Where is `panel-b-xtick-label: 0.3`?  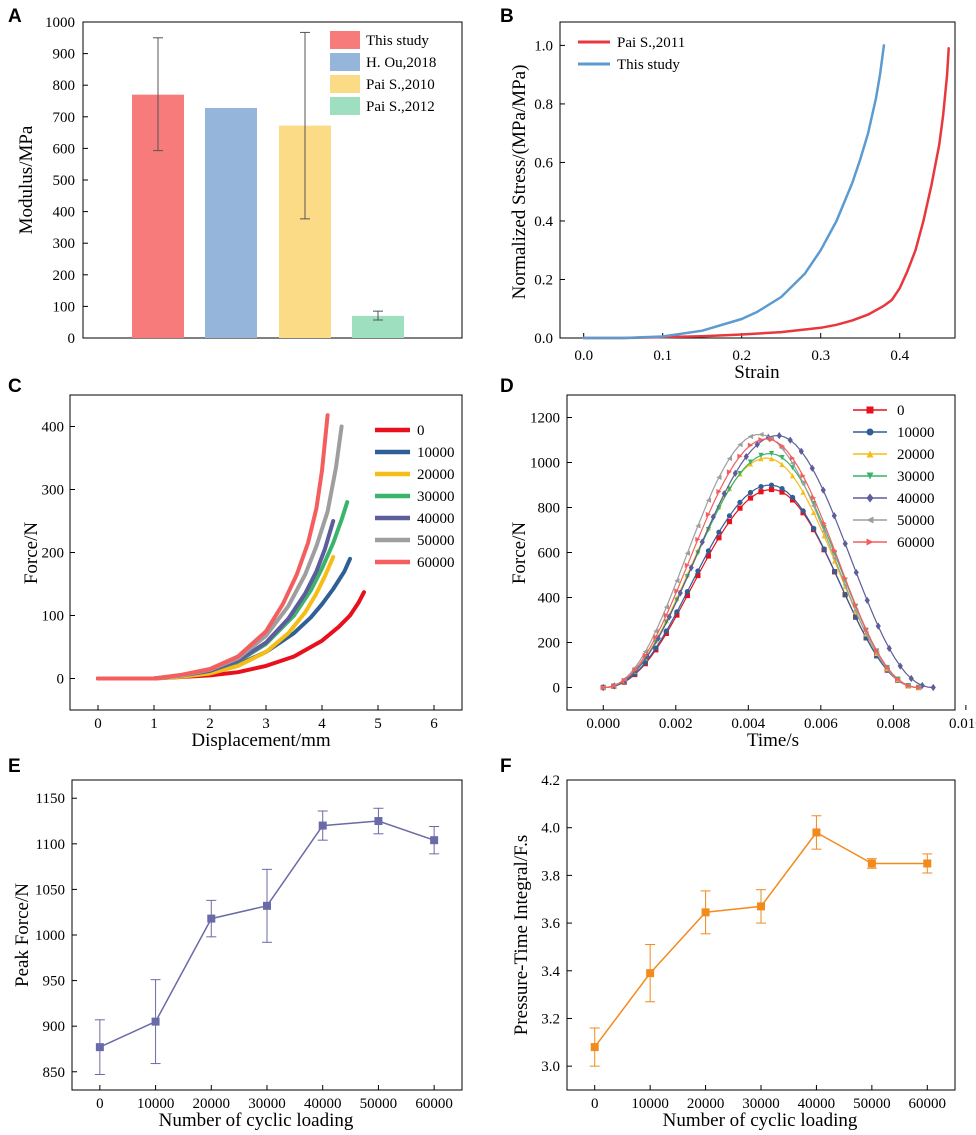
panel-b-xtick-label: 0.3 is located at coordinates (820, 356).